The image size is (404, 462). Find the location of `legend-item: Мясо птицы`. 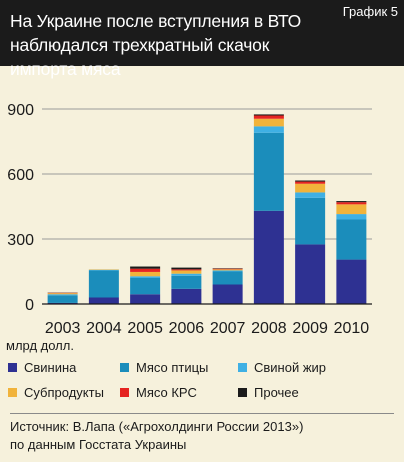

legend-item: Мясо птицы is located at coordinates (164, 367).